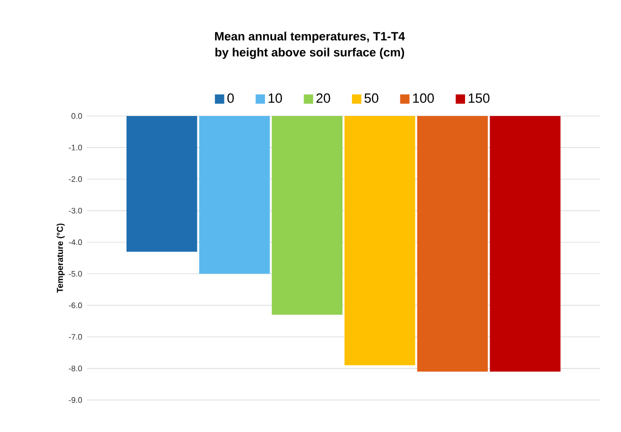 Image resolution: width=621 pixels, height=432 pixels. Describe the element at coordinates (75, 147) in the screenshot. I see `y-tick-label: -1.0` at that location.